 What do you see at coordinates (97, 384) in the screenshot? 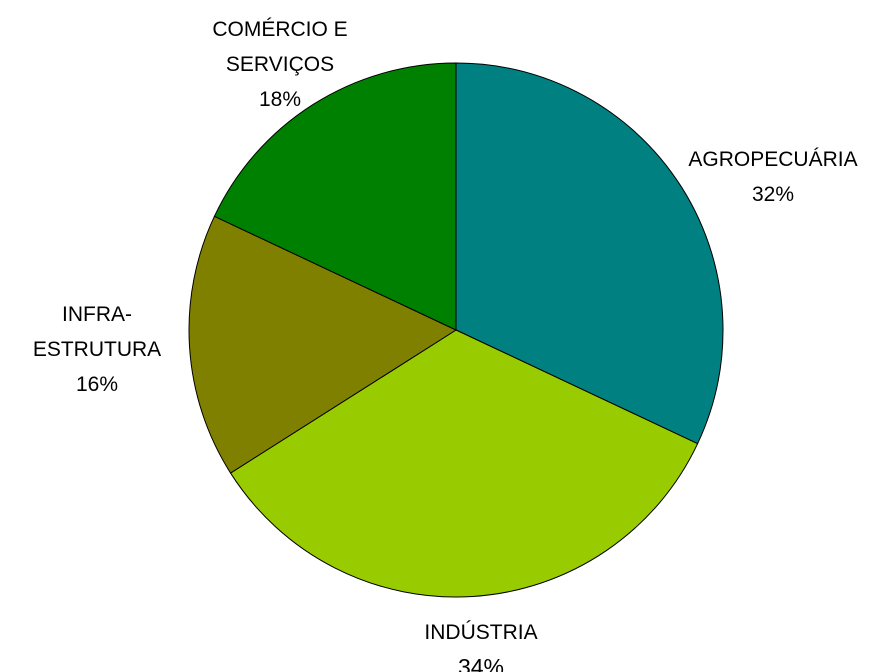
I see `value-label: 16%` at bounding box center [97, 384].